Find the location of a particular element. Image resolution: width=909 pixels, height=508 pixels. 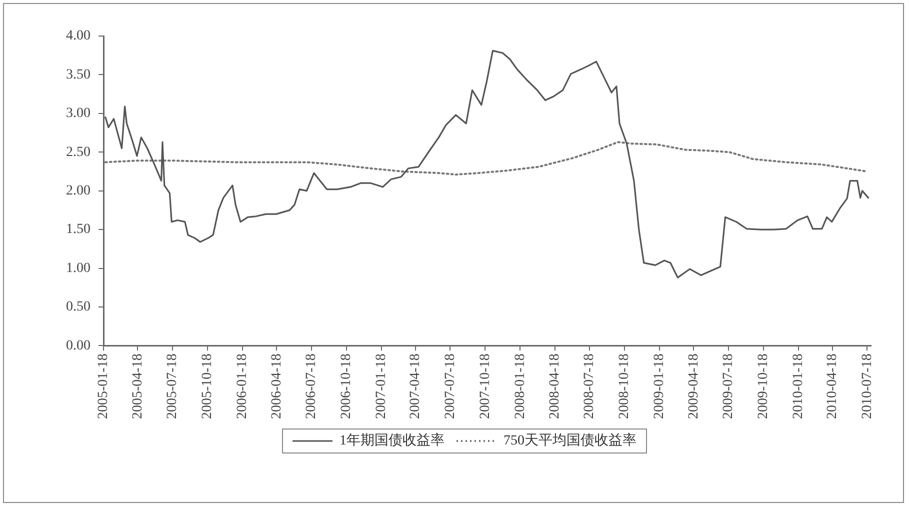

x-tick-label: 2006-07-18 is located at coordinates (311, 387).